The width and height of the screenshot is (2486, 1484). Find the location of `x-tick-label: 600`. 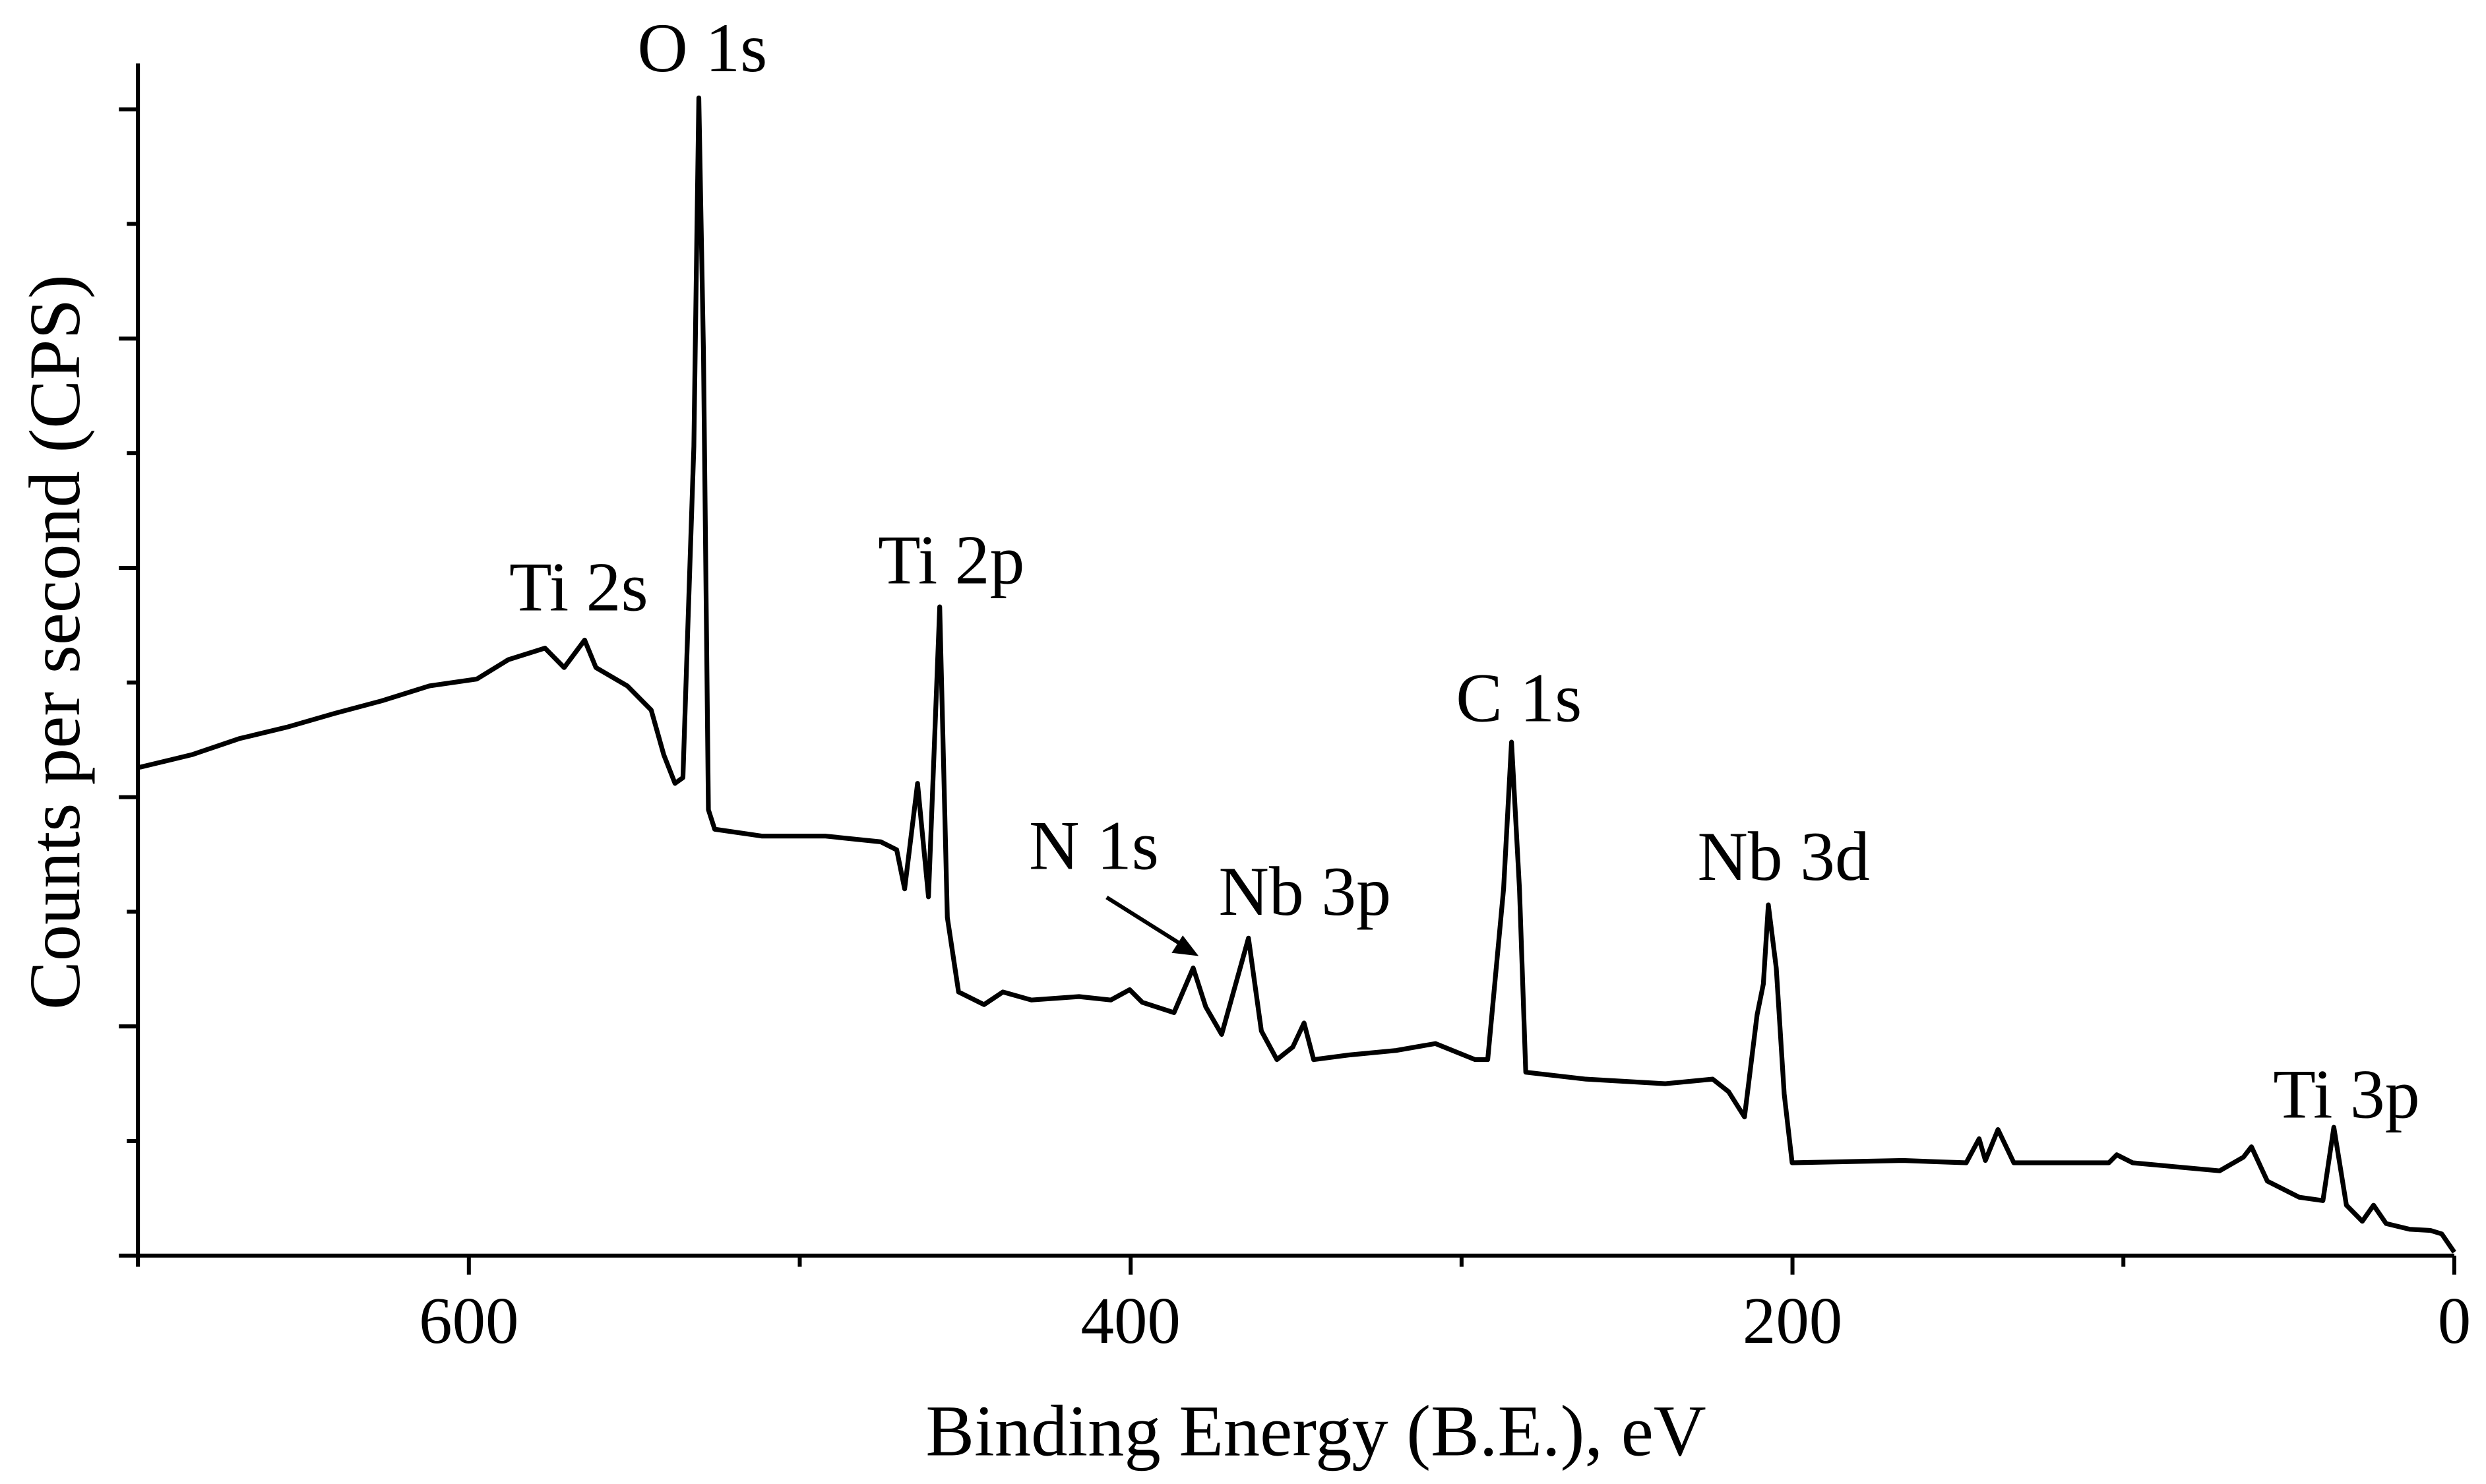

x-tick-label: 600 is located at coordinates (469, 1320).